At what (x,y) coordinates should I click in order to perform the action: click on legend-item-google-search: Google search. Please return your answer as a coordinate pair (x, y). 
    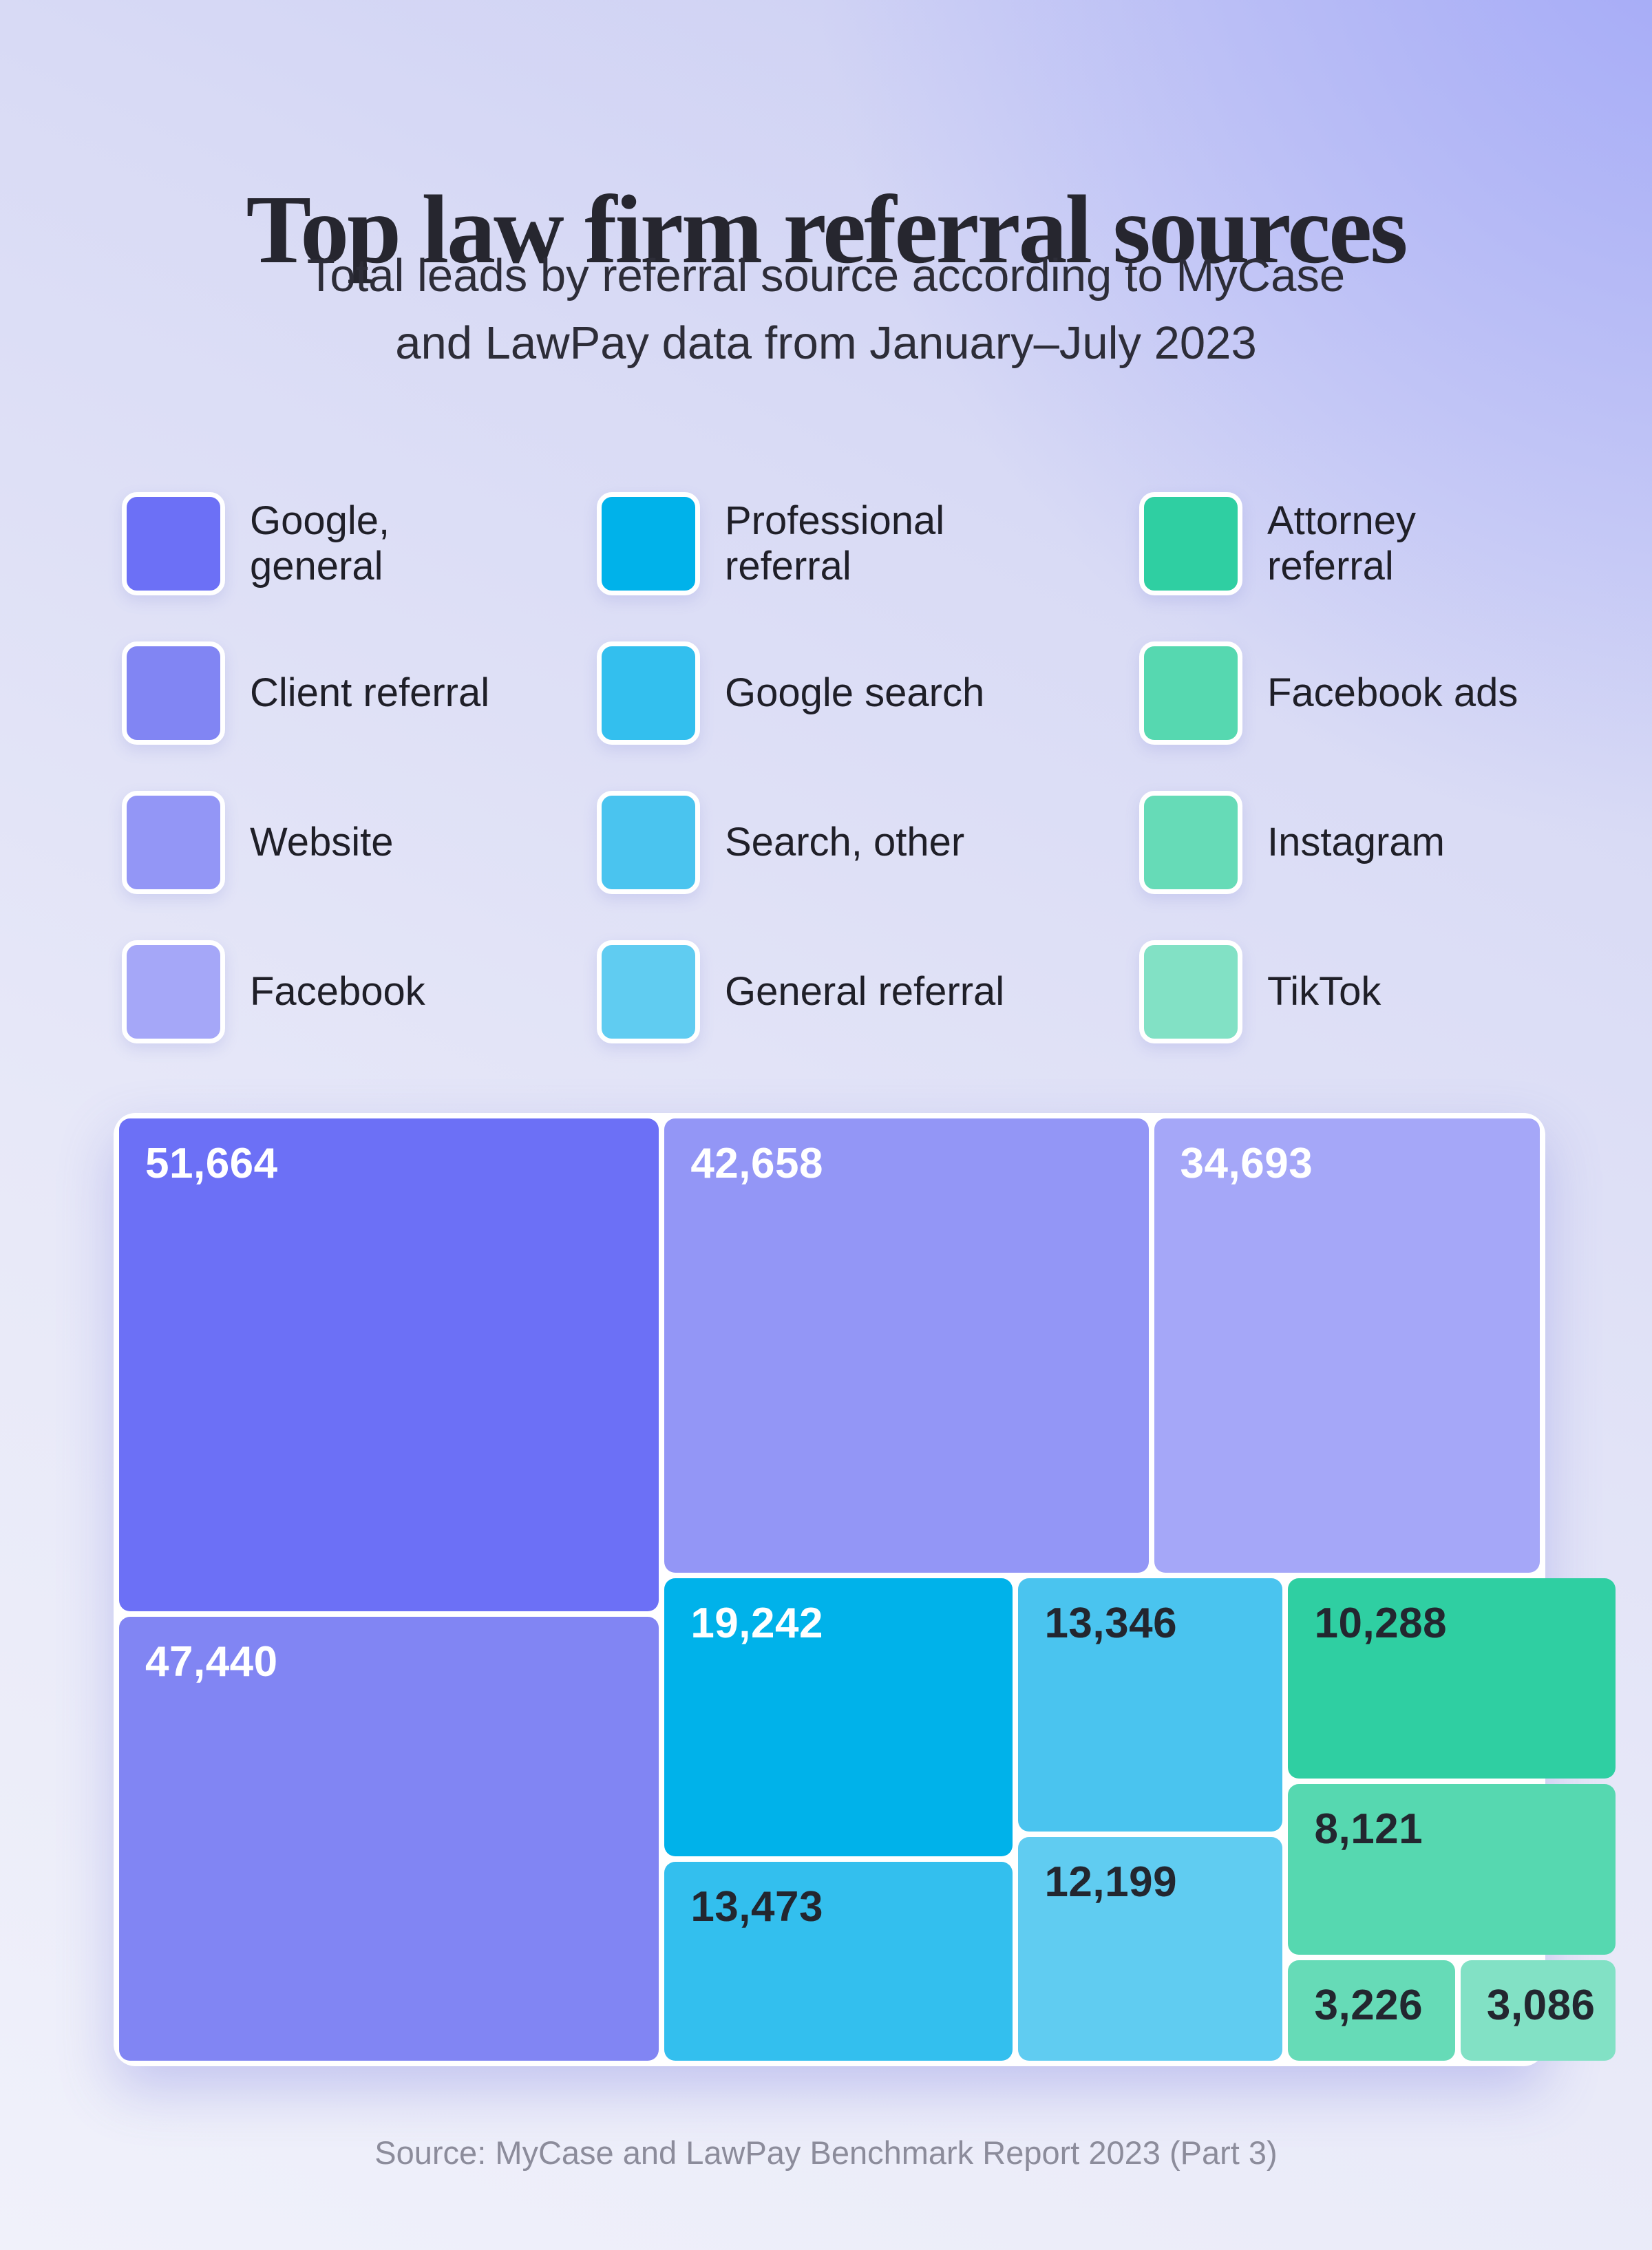
    Looking at the image, I should click on (868, 693).